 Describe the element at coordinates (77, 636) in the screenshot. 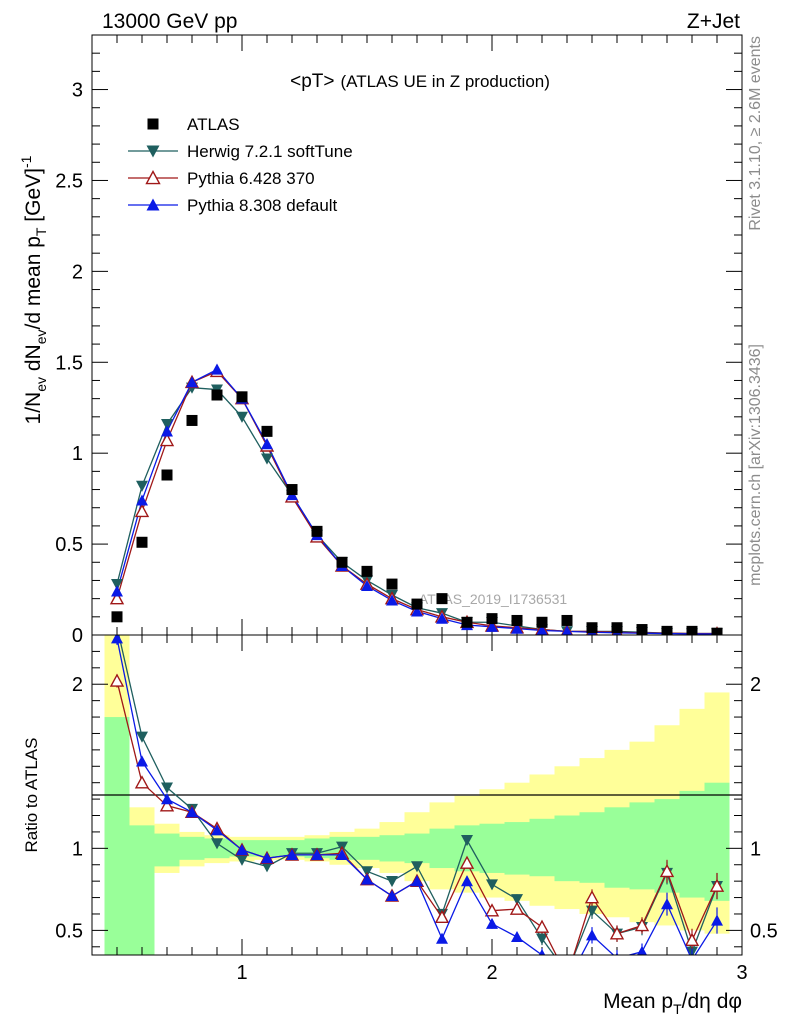

I see `y-tick-label: 0` at that location.